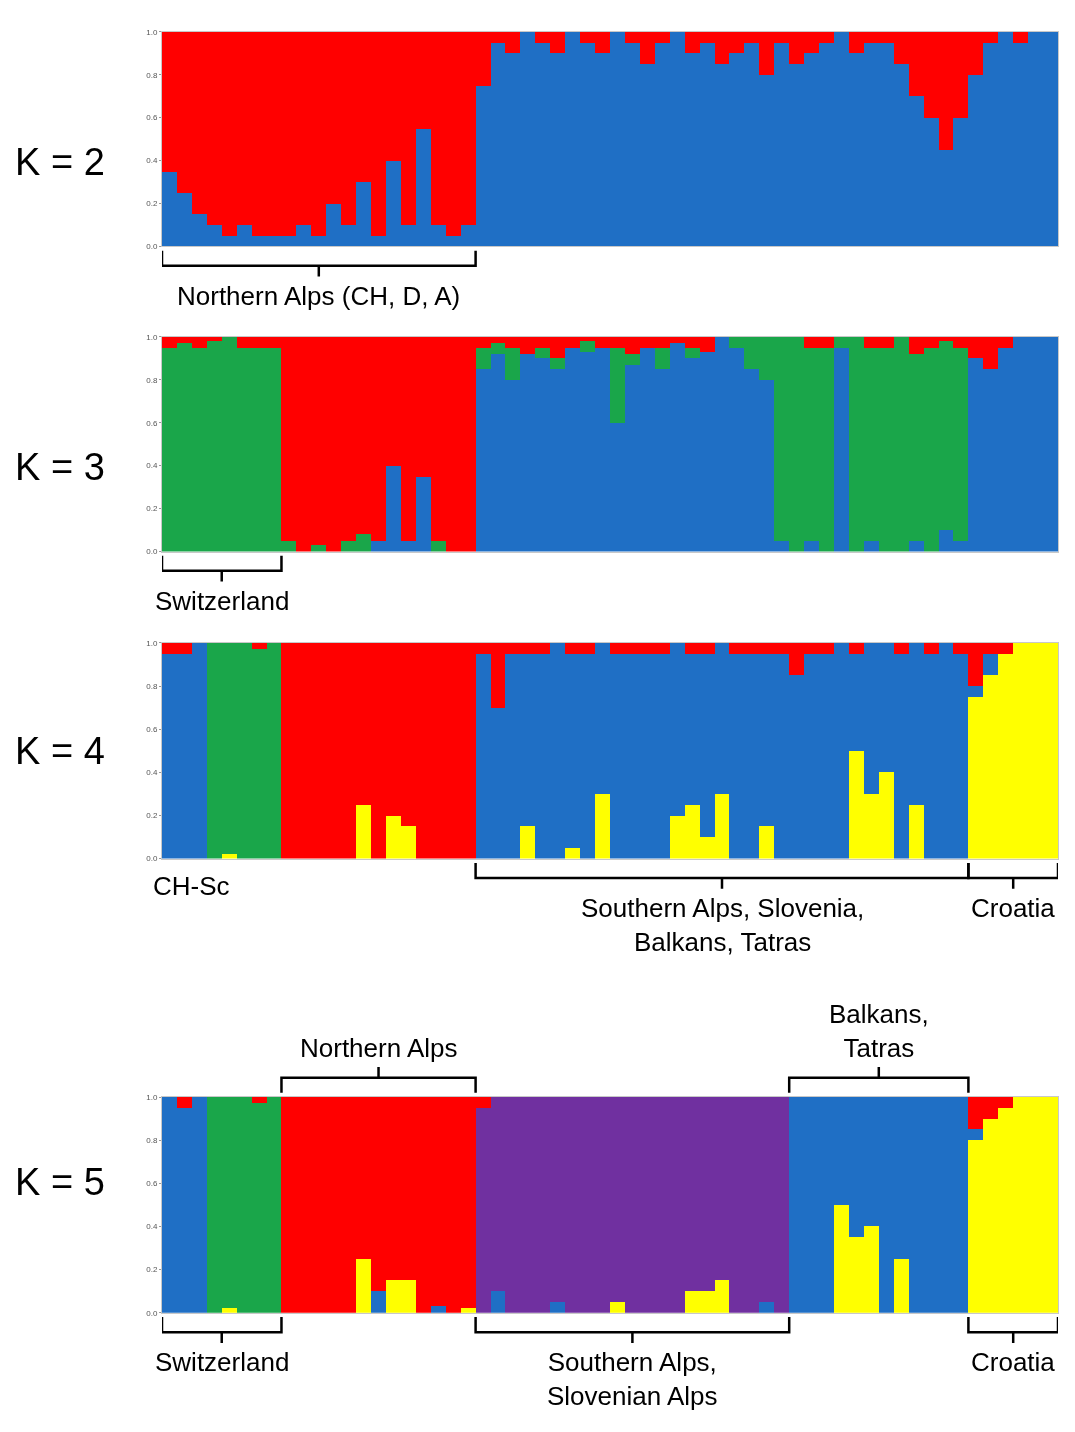 This screenshot has height=1432, width=1075. Describe the element at coordinates (879, 1031) in the screenshot. I see `text: Balkans, Tatras` at that location.